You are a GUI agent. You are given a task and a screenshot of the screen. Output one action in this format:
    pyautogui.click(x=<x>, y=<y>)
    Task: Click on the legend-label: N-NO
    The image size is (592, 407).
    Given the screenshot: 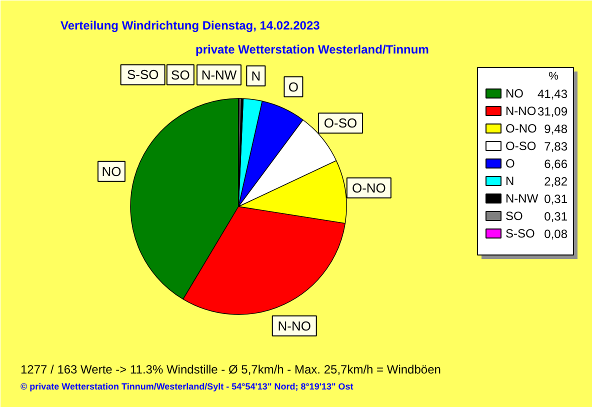 What is the action you would take?
    pyautogui.click(x=521, y=111)
    